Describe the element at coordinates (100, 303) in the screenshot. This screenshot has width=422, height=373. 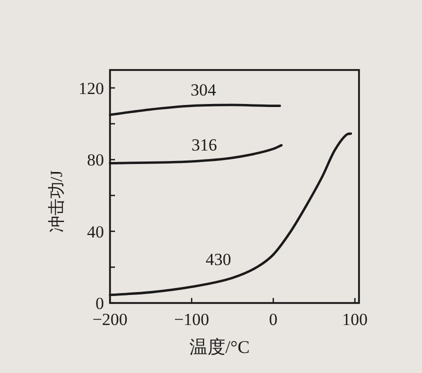
I see `y-tick-label: 0` at that location.